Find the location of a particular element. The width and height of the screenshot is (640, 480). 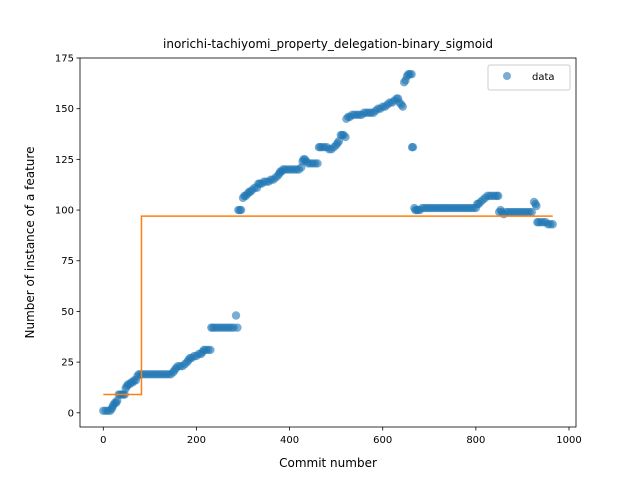

x-tick-label: 200 is located at coordinates (196, 440).